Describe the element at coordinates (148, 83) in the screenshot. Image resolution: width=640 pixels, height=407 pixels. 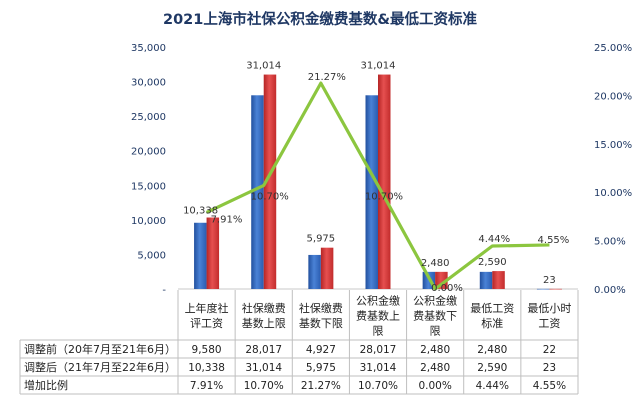
I see `y-left-tick-label: 30,000` at that location.